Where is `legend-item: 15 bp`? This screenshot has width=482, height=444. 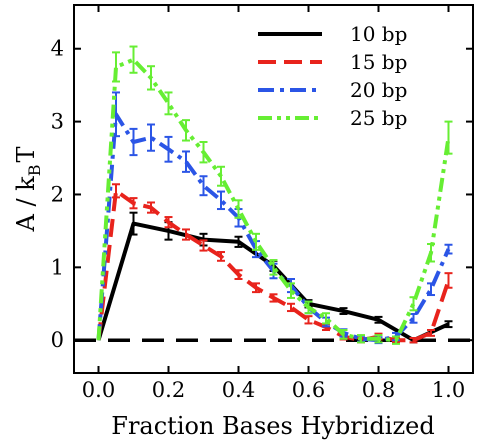
legend-item: 15 bp is located at coordinates (332, 62).